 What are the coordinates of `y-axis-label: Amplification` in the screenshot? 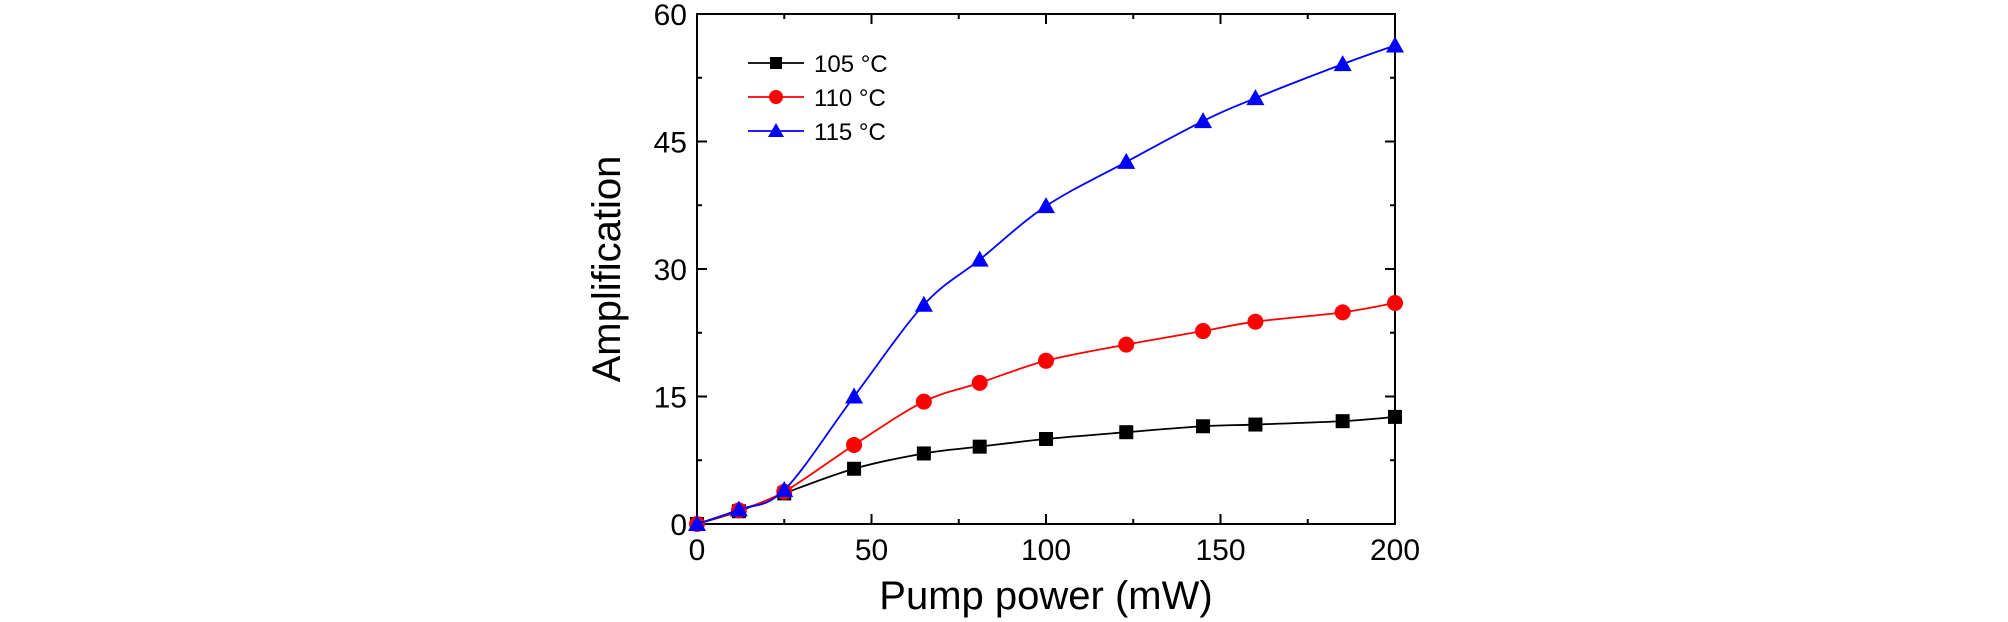 It's located at (607, 269).